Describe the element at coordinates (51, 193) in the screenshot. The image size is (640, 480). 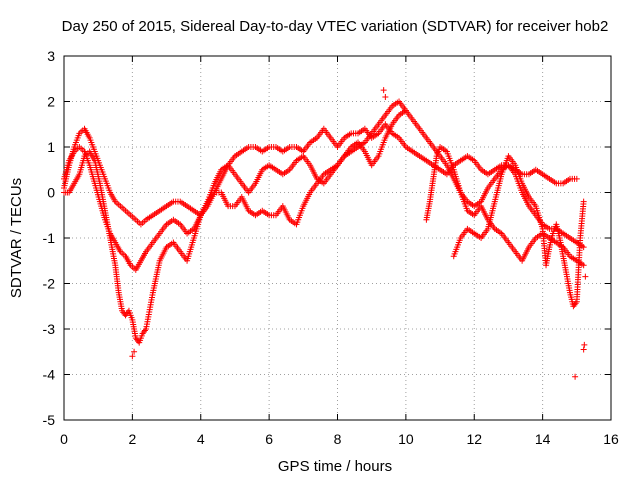
I see `y-tick-label: 0` at that location.